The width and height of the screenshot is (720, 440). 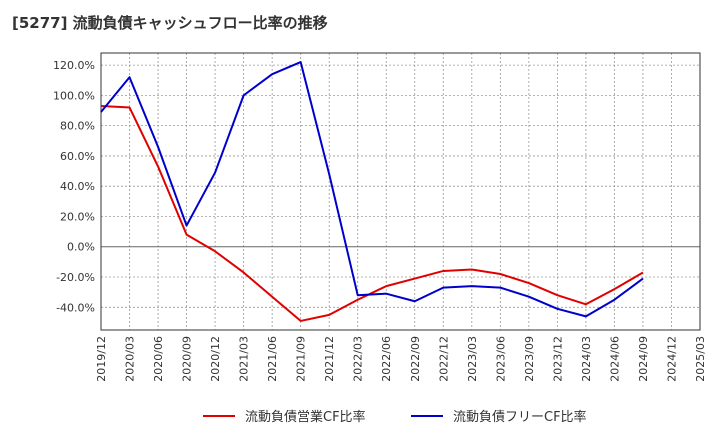 What do you see at coordinates (586, 359) in the screenshot?
I see `x-tick-label: 2024/03` at bounding box center [586, 359].